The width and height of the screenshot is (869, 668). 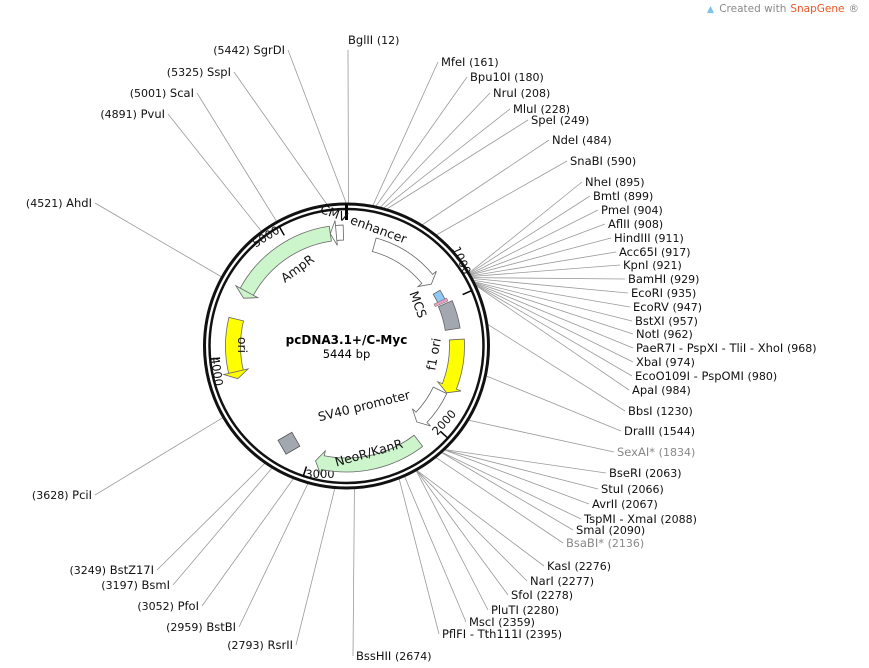 What do you see at coordinates (289, 443) in the screenshot?
I see `feature-polya-signal` at bounding box center [289, 443].